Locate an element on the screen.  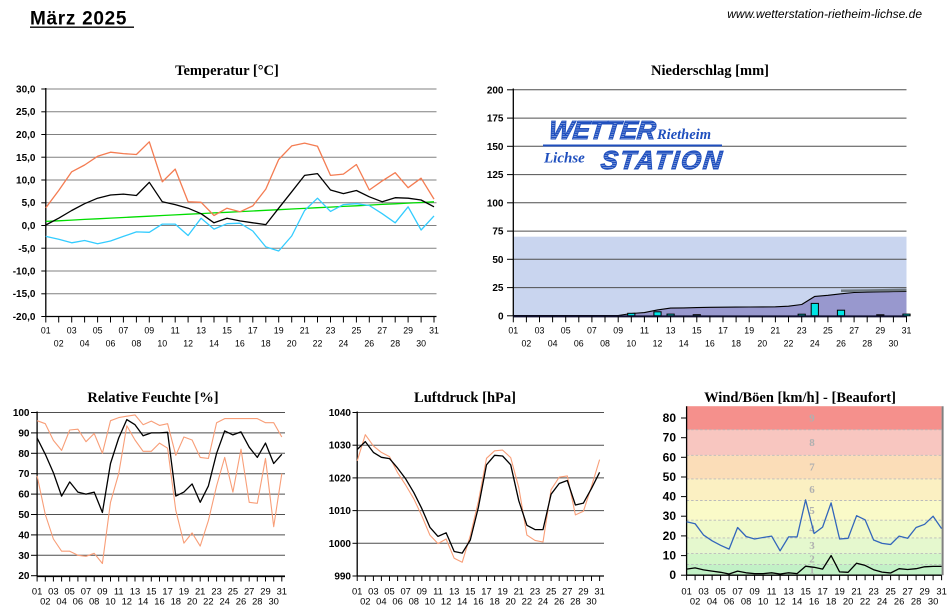
svg-text: 0 is located at coordinates (672, 575).